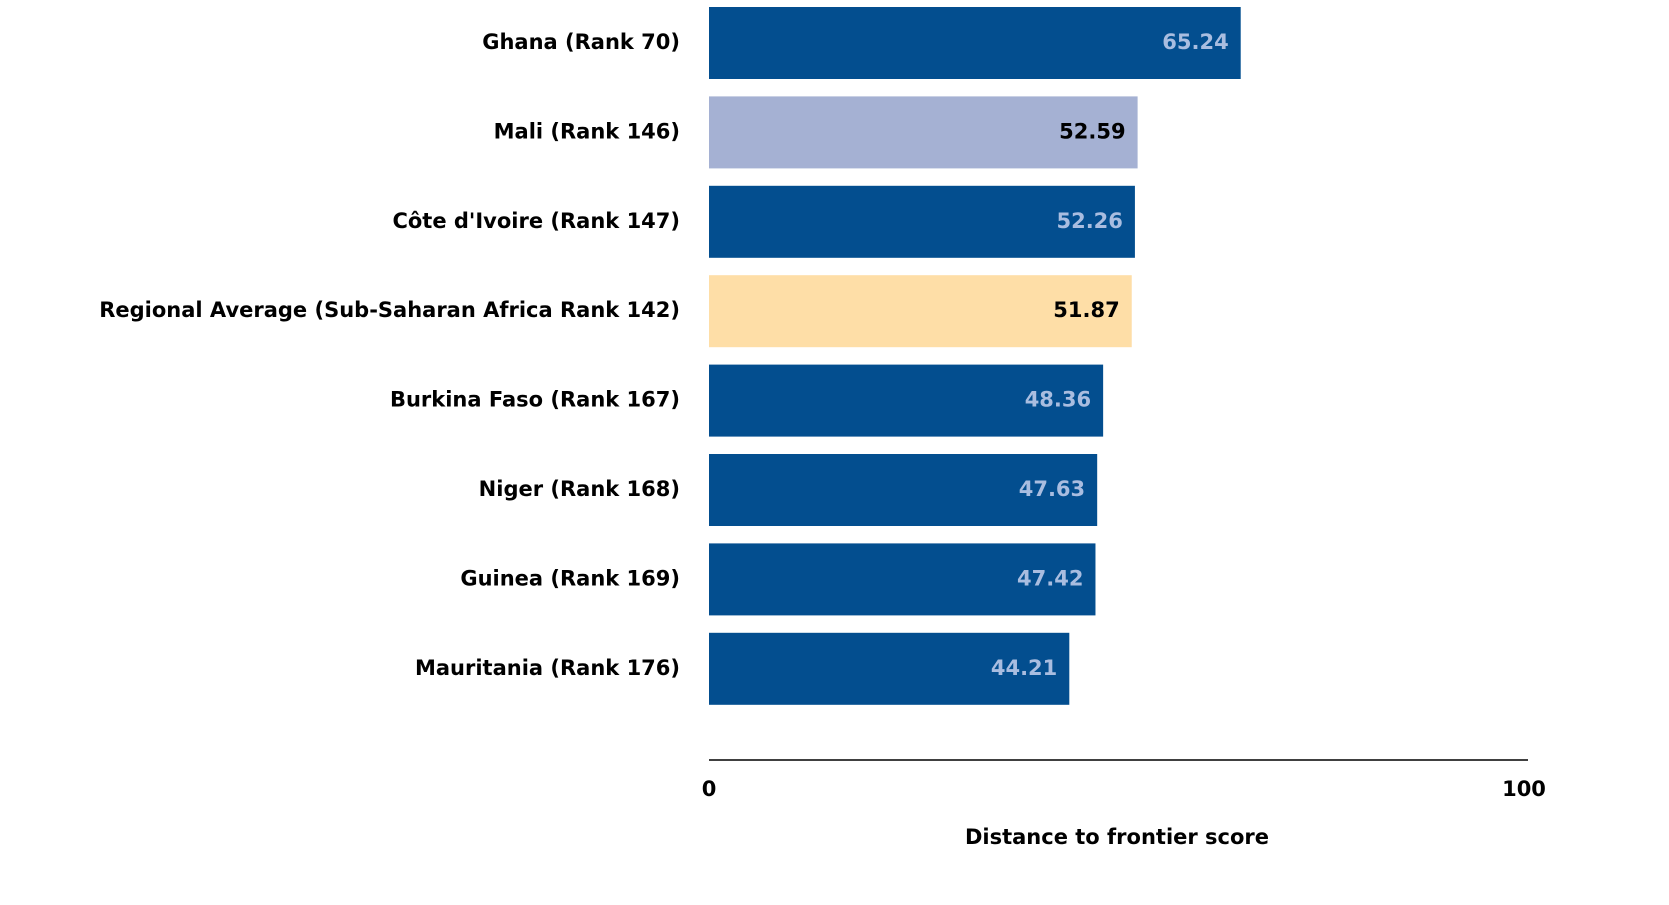 Image resolution: width=1669 pixels, height=905 pixels. Describe the element at coordinates (1024, 668) in the screenshot. I see `bar-value-label: 44.21` at that location.